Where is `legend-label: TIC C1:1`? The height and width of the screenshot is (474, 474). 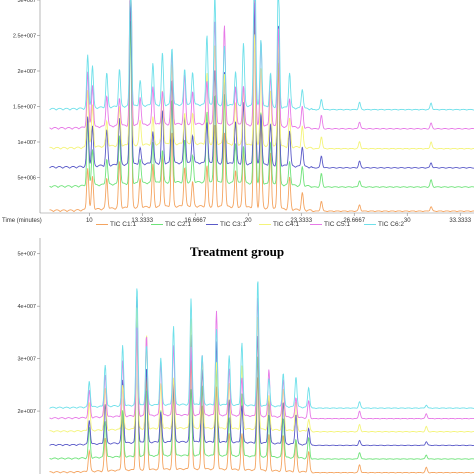 legend-label: TIC C1:1 is located at coordinates (123, 224).